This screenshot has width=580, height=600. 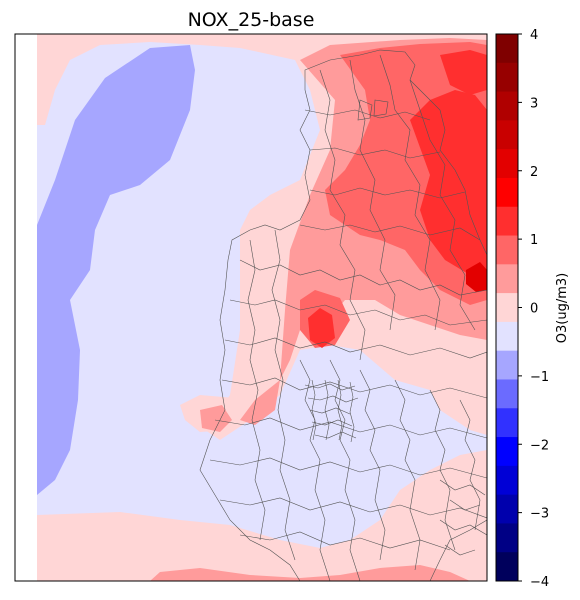 What do you see at coordinates (539, 582) in the screenshot?
I see `colorbar-tick-label: −4` at bounding box center [539, 582].